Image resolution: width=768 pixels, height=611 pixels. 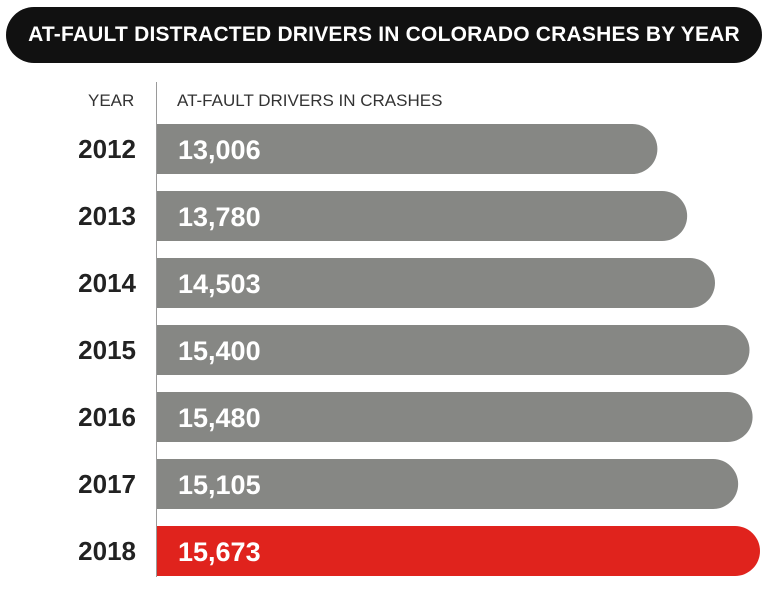 I want to click on value-label-2017: 15,105, so click(x=219, y=485).